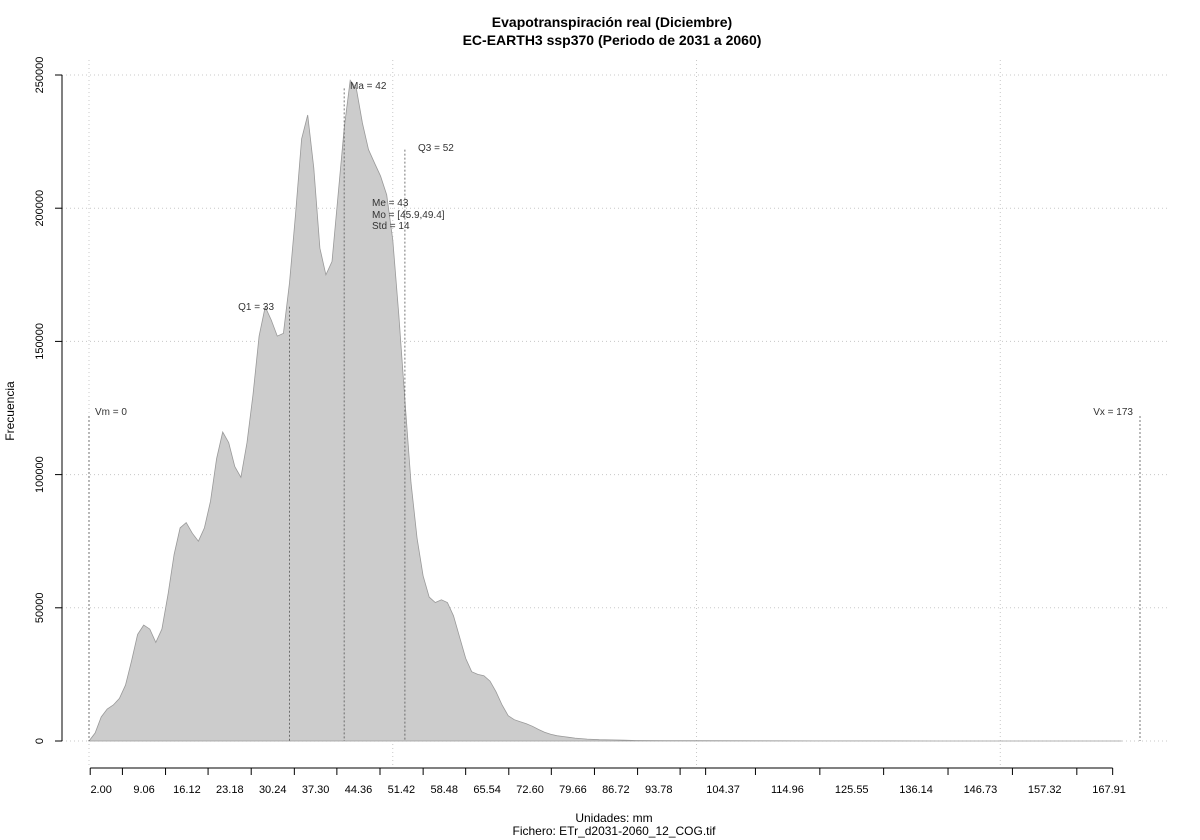  What do you see at coordinates (40, 341) in the screenshot?
I see `y-tick-label: 150000` at bounding box center [40, 341].